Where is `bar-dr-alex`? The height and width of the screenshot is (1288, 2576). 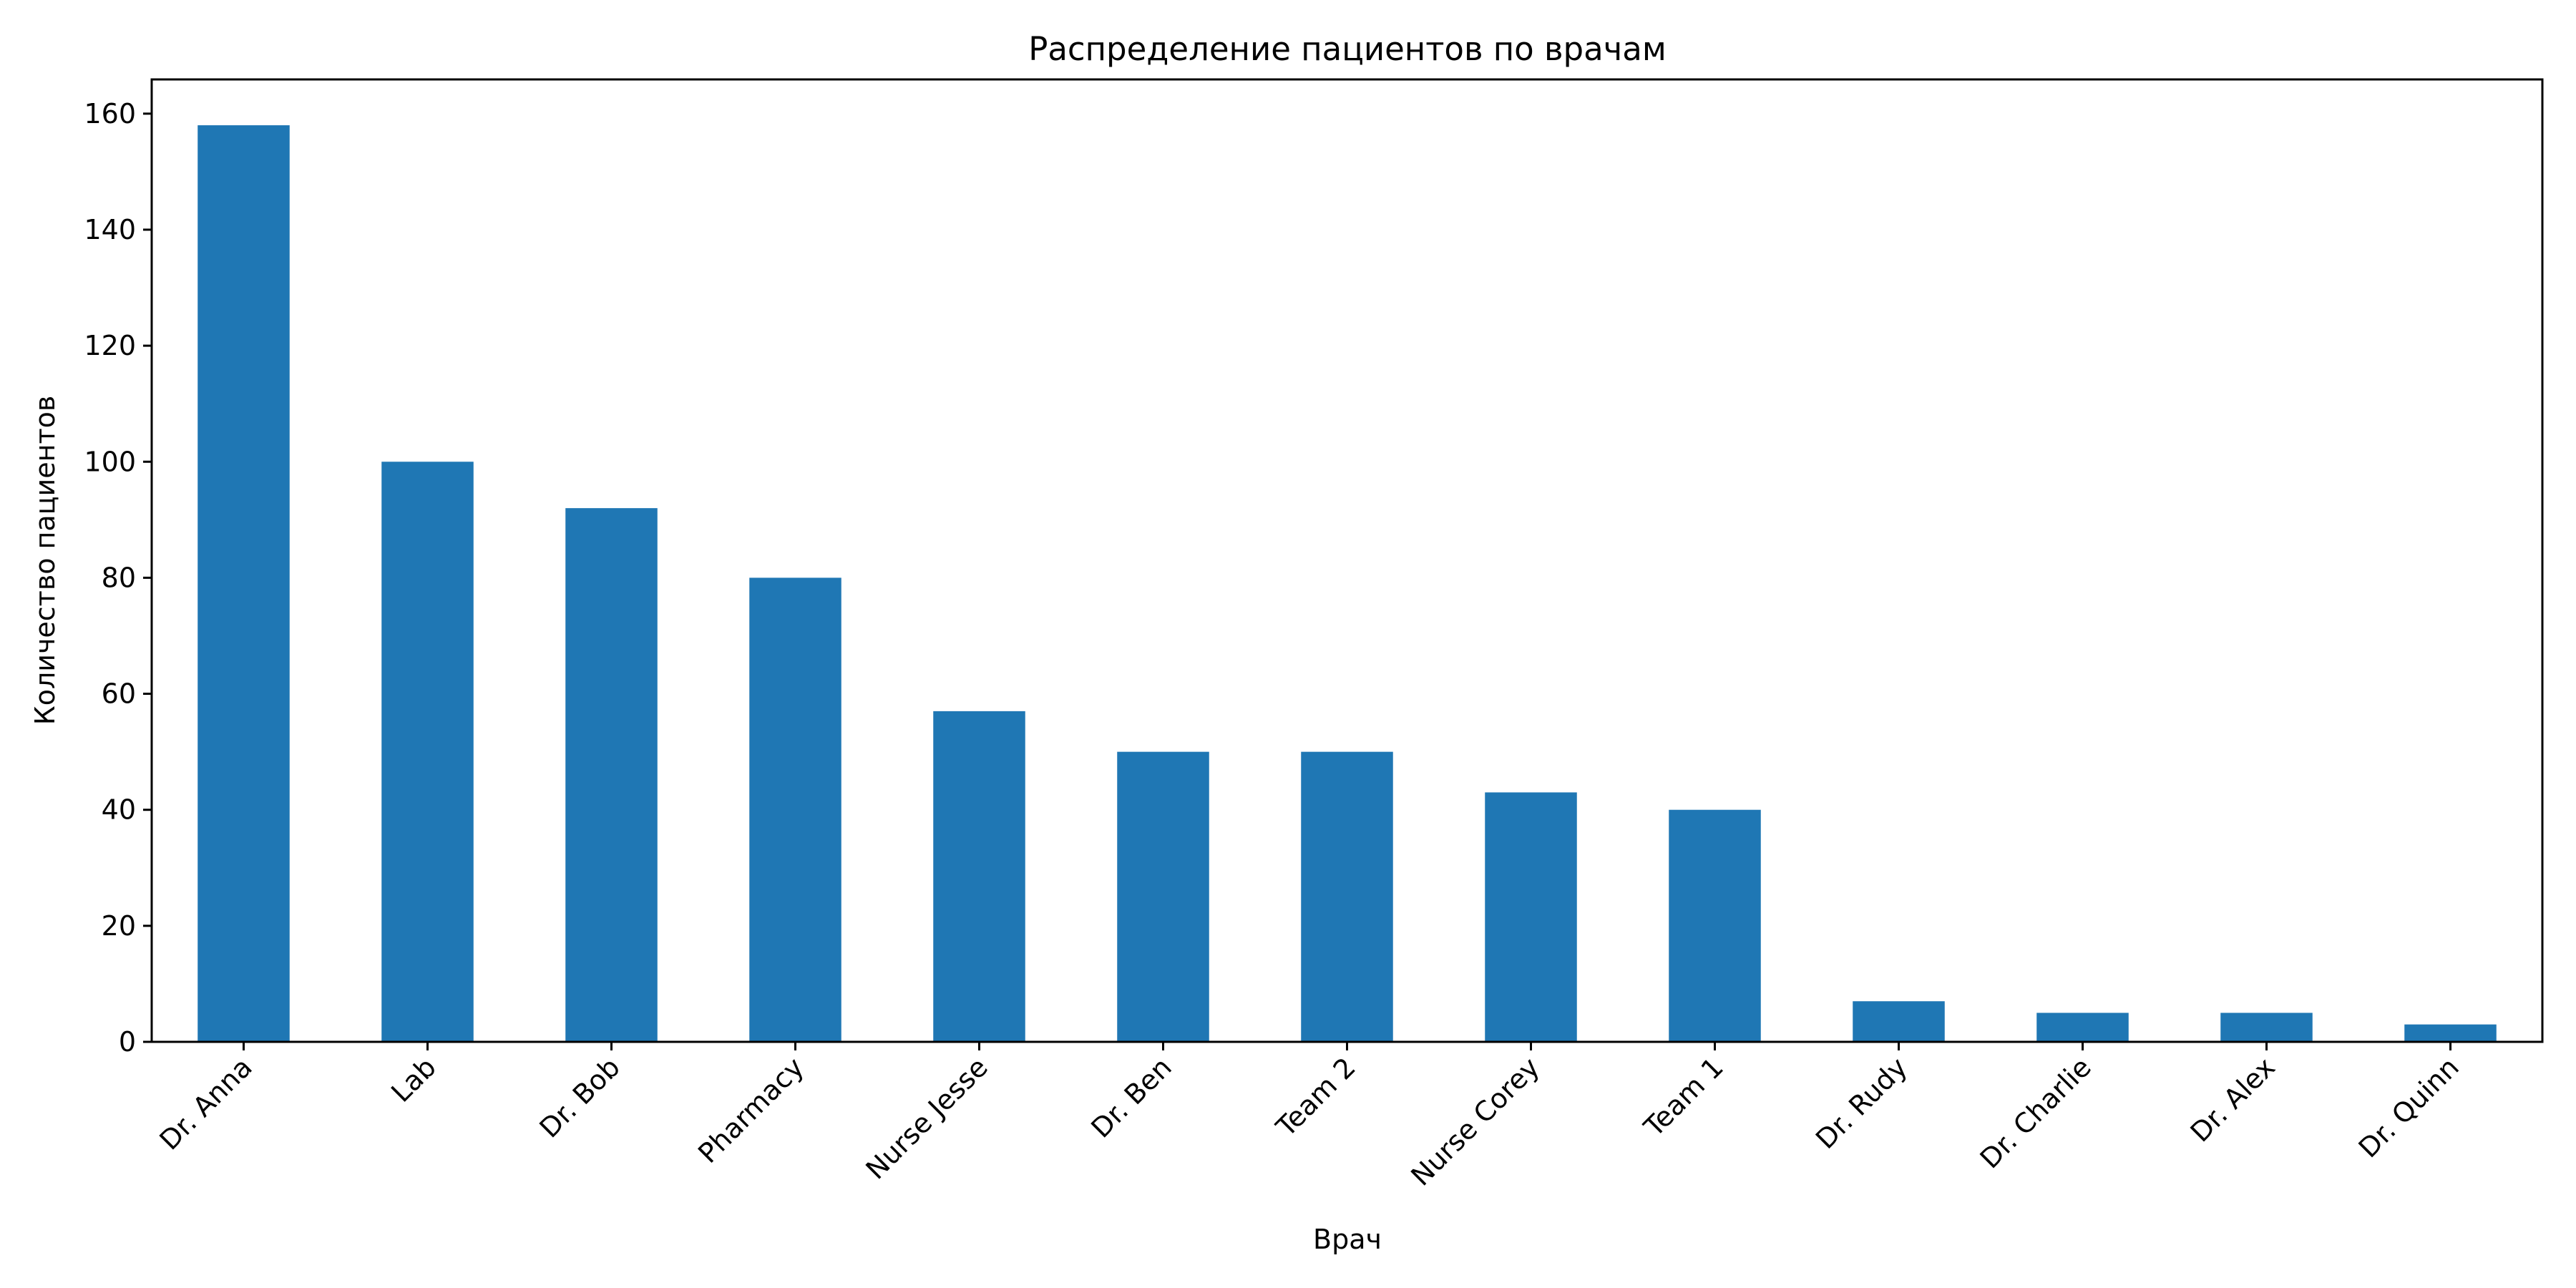
bar-dr-alex is located at coordinates (2266, 1027).